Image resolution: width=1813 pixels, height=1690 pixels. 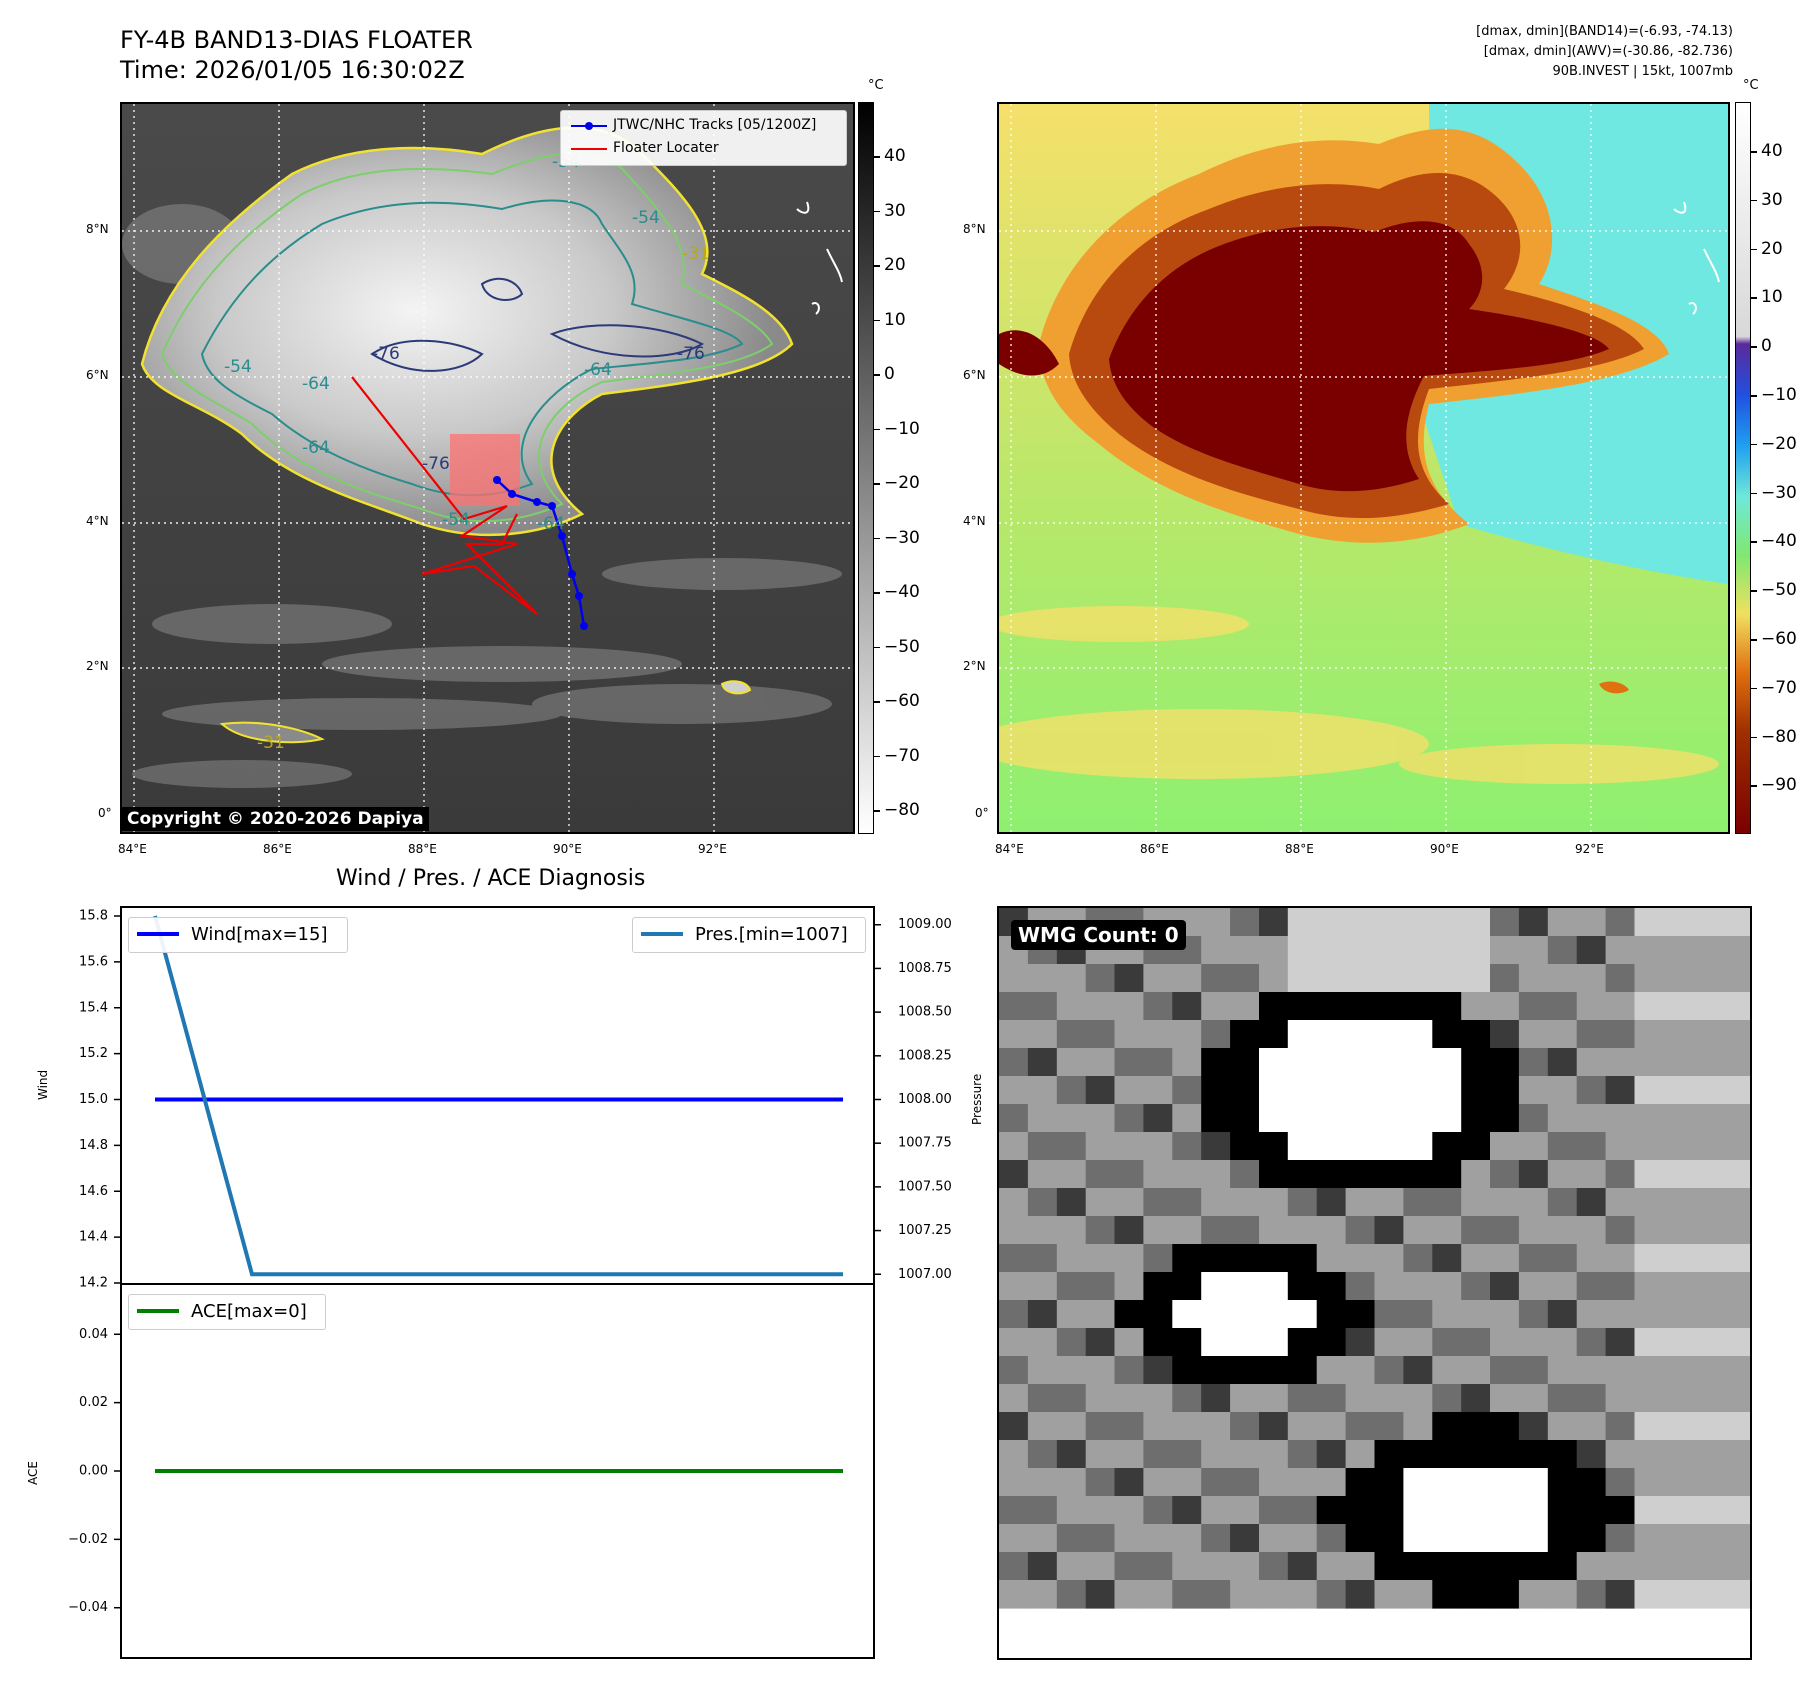 I want to click on ace-legend-swatch, so click(x=158, y=1311).